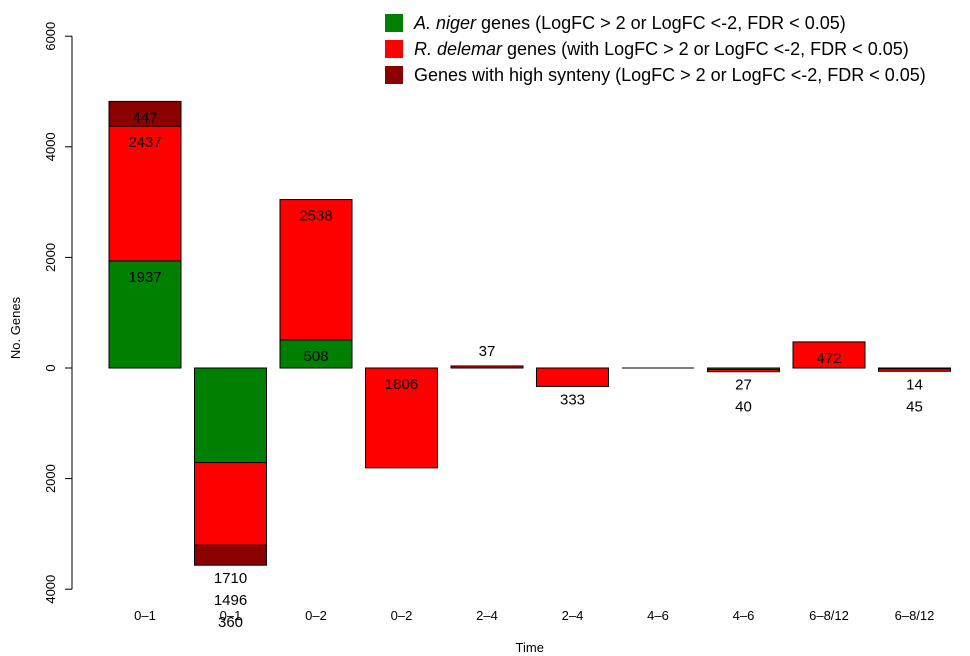 Image resolution: width=970 pixels, height=656 pixels. What do you see at coordinates (15, 327) in the screenshot?
I see `y-axis-title: No. Genes` at bounding box center [15, 327].